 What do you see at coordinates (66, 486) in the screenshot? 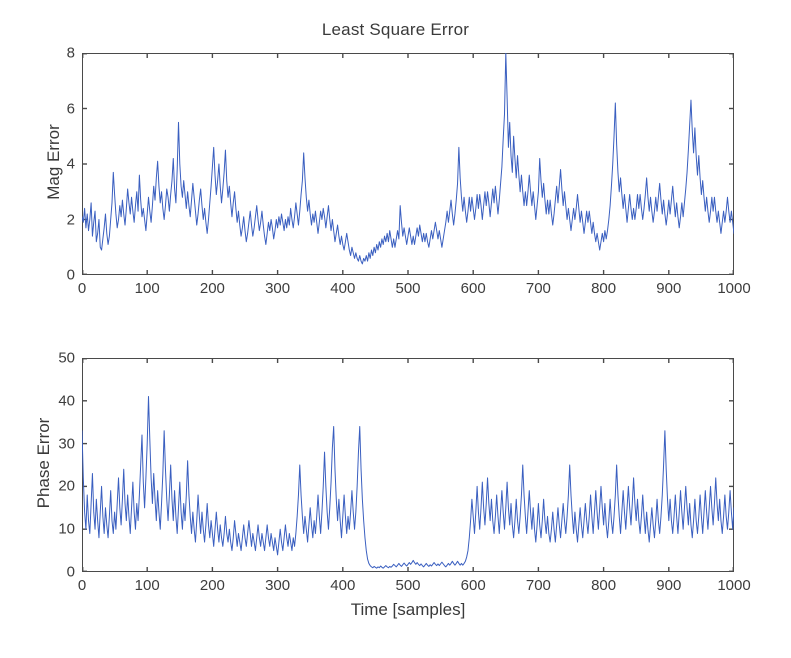
I see `phase-error-y-tick-20: 20` at bounding box center [66, 486].